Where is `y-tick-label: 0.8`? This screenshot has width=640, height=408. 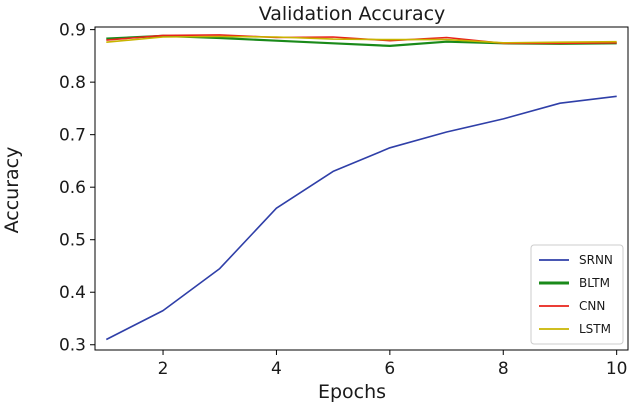
y-tick-label: 0.8 is located at coordinates (72, 83).